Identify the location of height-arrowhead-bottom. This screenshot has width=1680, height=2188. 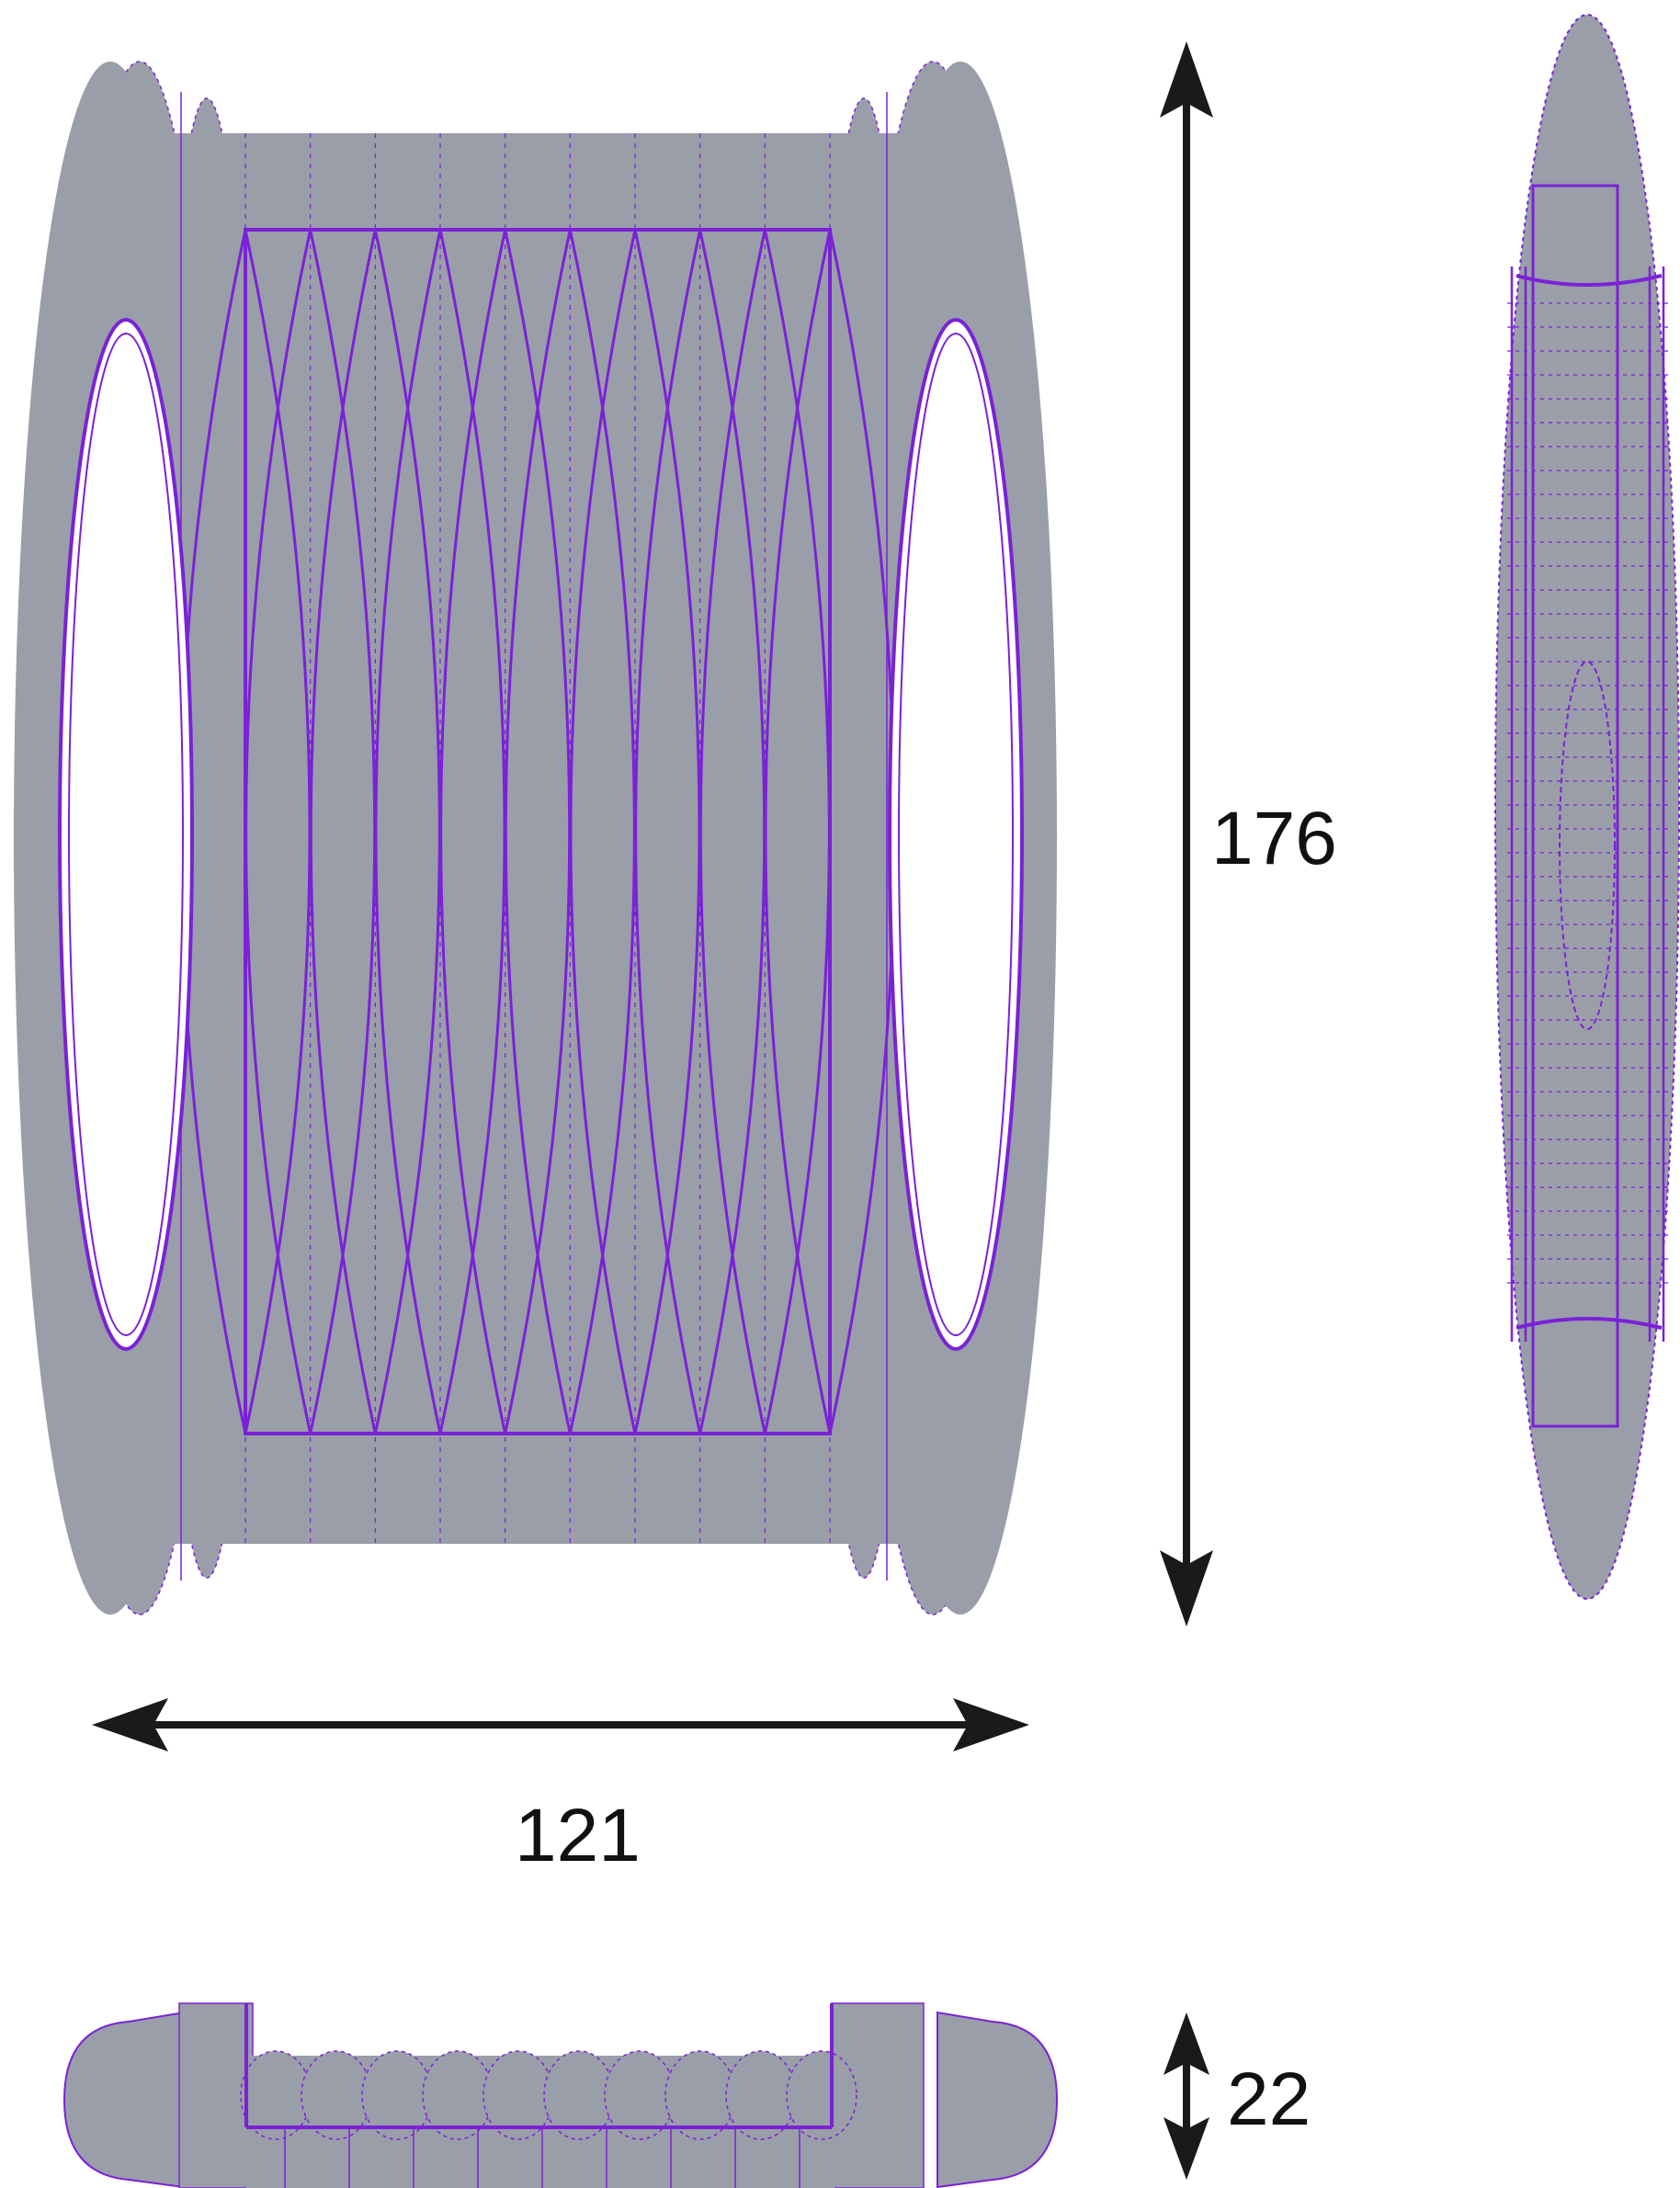
(1186, 1588).